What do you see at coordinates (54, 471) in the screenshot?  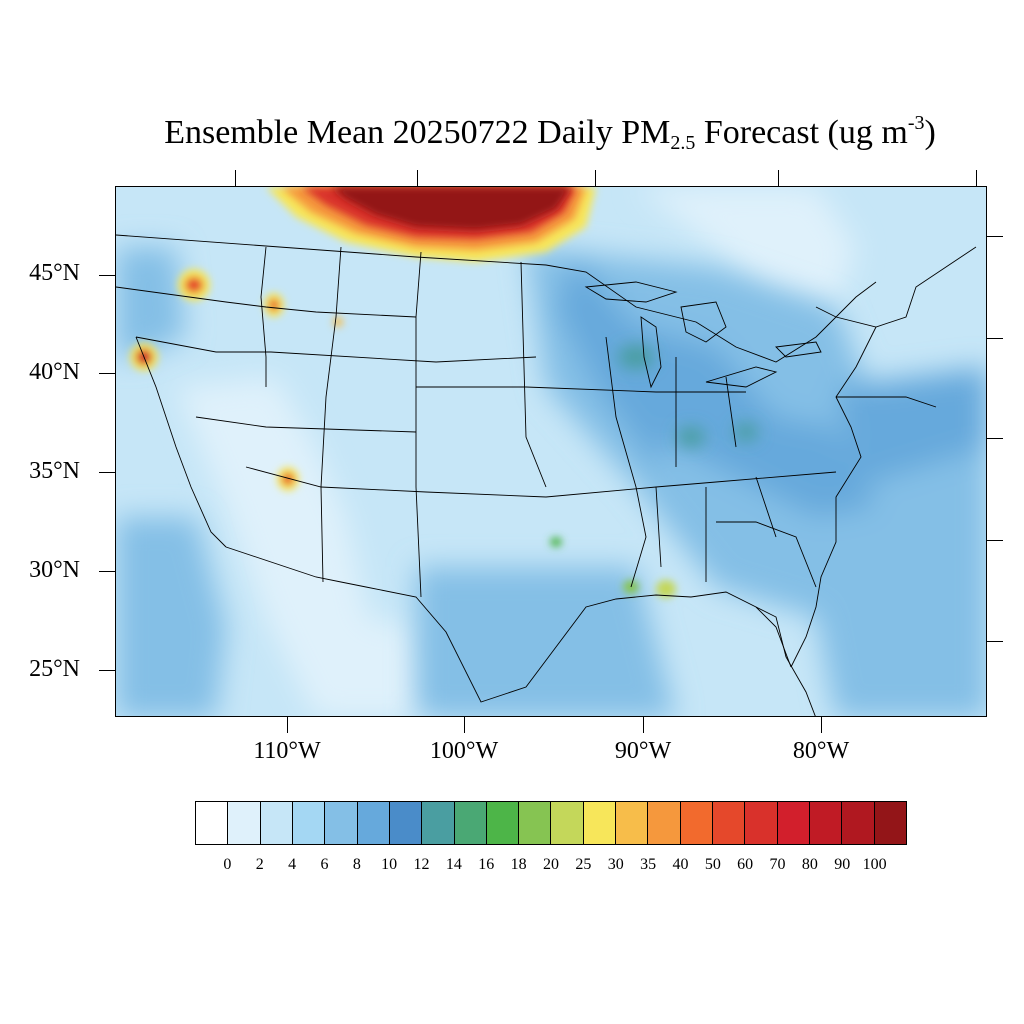 I see `lat-label-35n: 35°N` at bounding box center [54, 471].